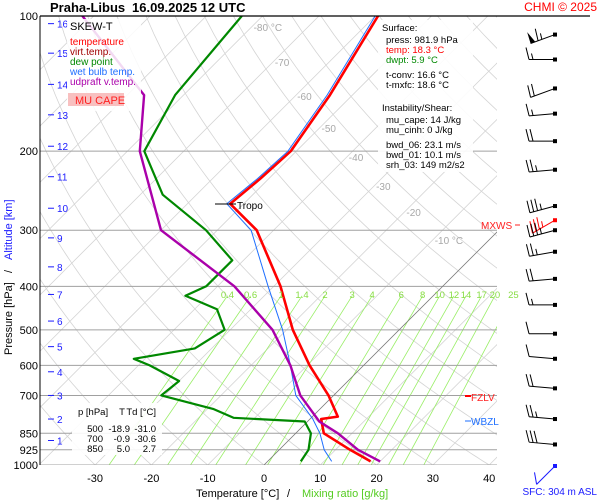 This screenshot has height=500, width=600. Describe the element at coordinates (485, 422) in the screenshot. I see `wbzl-label: WBZL` at that location.